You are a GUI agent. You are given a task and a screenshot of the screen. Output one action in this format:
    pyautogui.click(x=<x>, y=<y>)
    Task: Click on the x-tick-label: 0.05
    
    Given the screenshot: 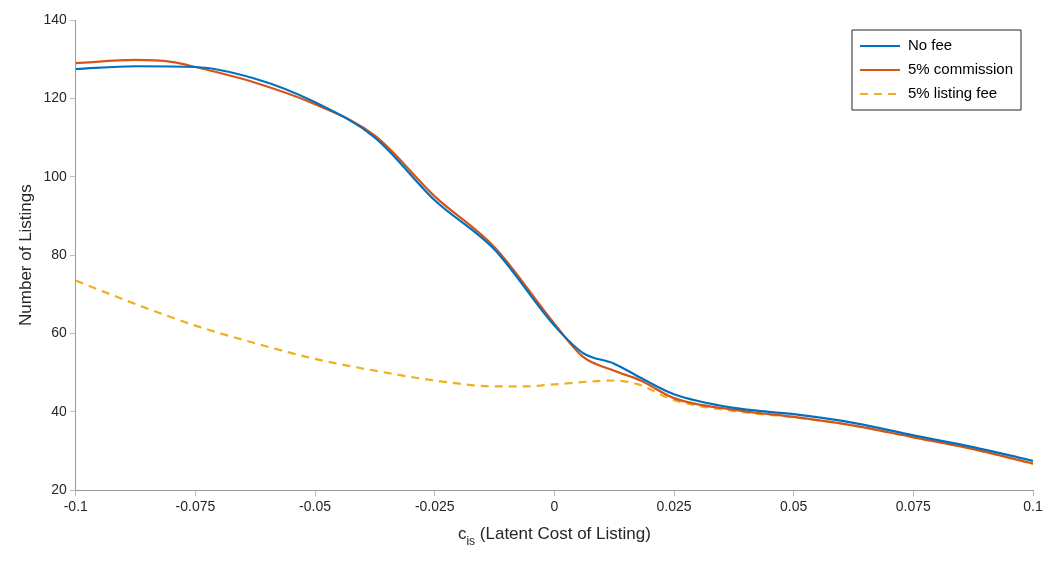 What is the action you would take?
    pyautogui.click(x=794, y=506)
    